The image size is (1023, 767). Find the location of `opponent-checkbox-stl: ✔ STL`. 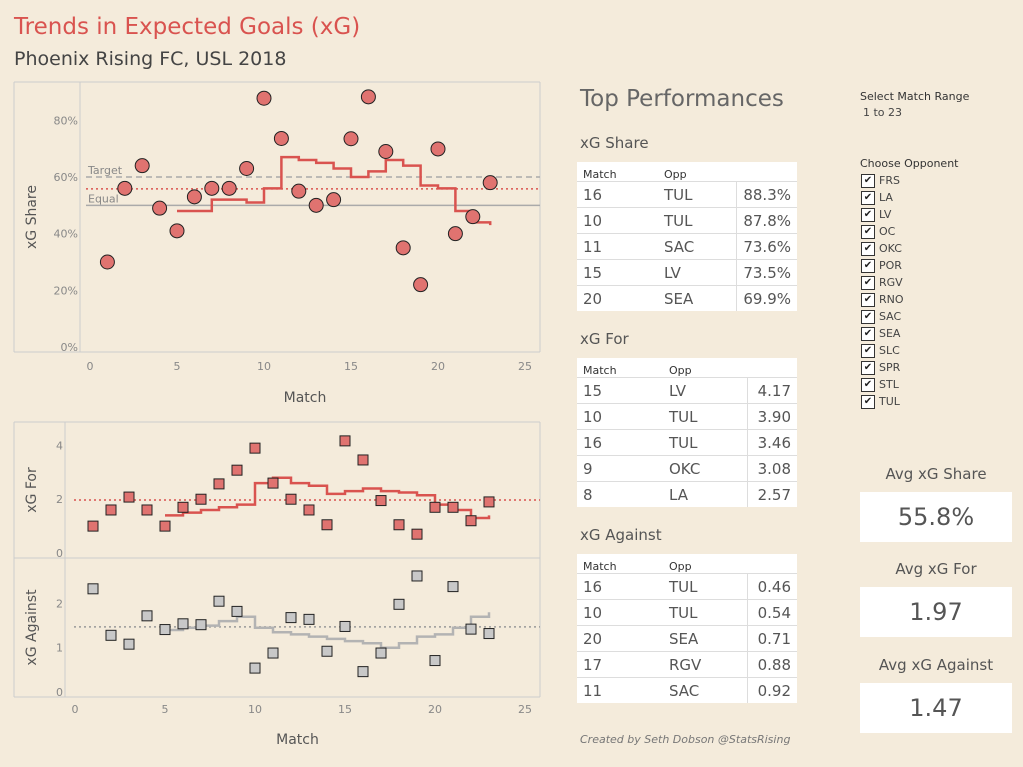

opponent-checkbox-stl: ✔ STL is located at coordinates (882, 384).